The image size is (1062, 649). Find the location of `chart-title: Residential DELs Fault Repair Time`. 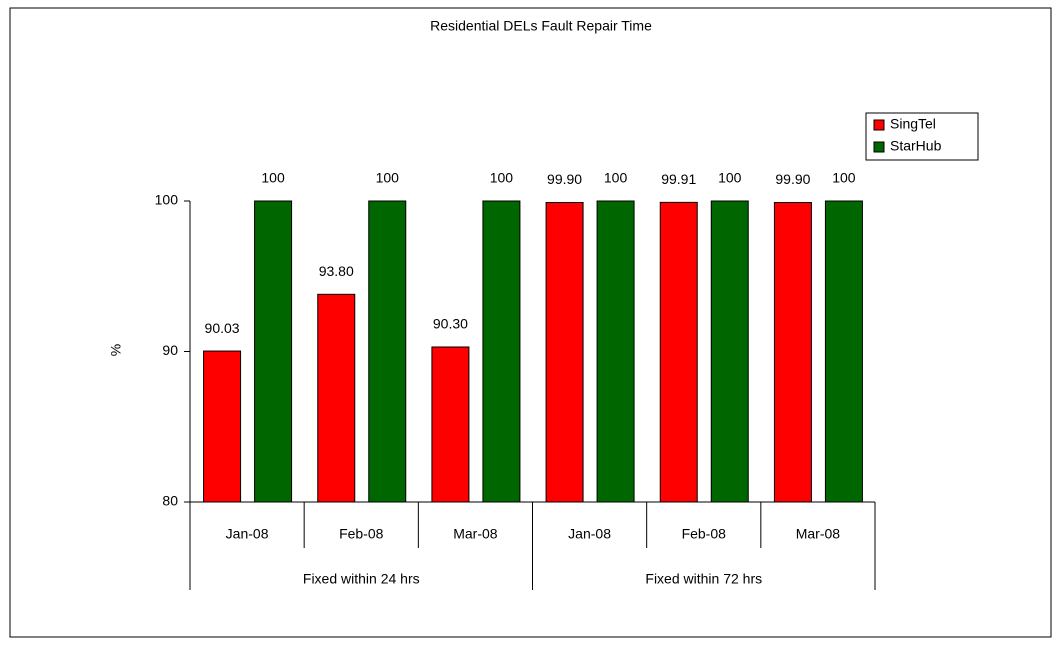

chart-title: Residential DELs Fault Repair Time is located at coordinates (541, 26).